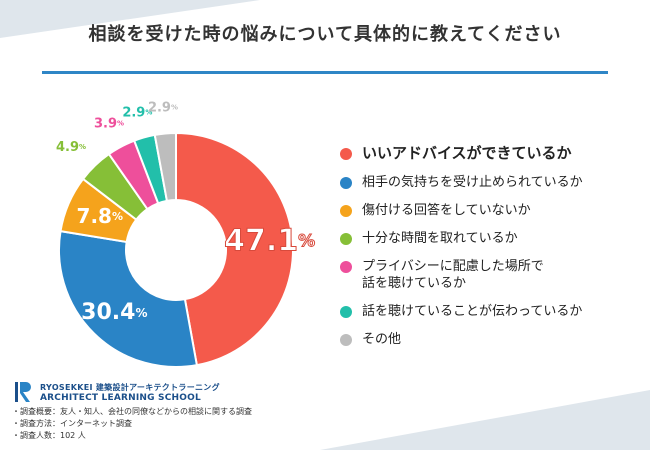  What do you see at coordinates (440, 238) in the screenshot?
I see `legend-label: 十分な時間を取れているか` at bounding box center [440, 238].